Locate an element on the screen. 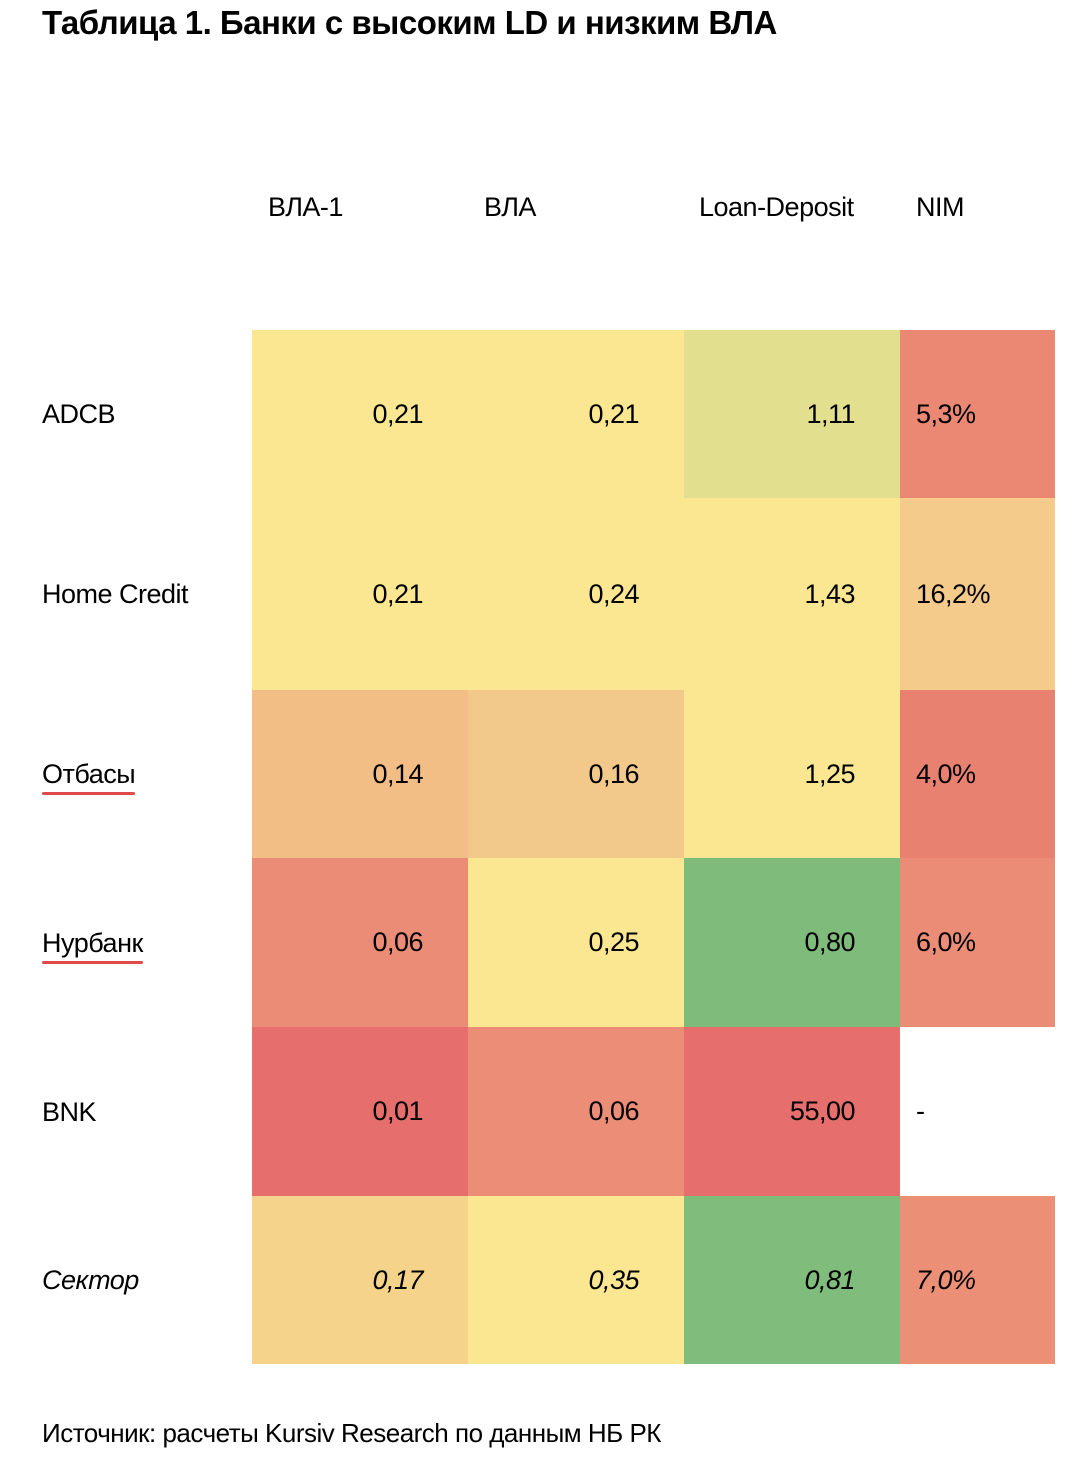 The width and height of the screenshot is (1081, 1457). heatmap-cell: 16,2% is located at coordinates (977, 594).